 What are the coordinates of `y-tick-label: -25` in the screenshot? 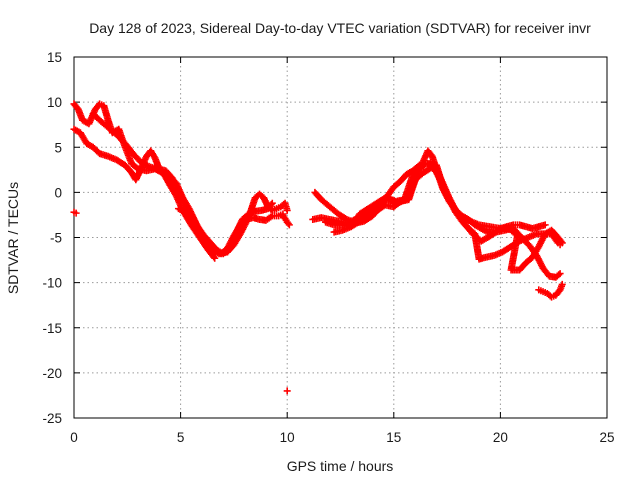 It's located at (52, 418).